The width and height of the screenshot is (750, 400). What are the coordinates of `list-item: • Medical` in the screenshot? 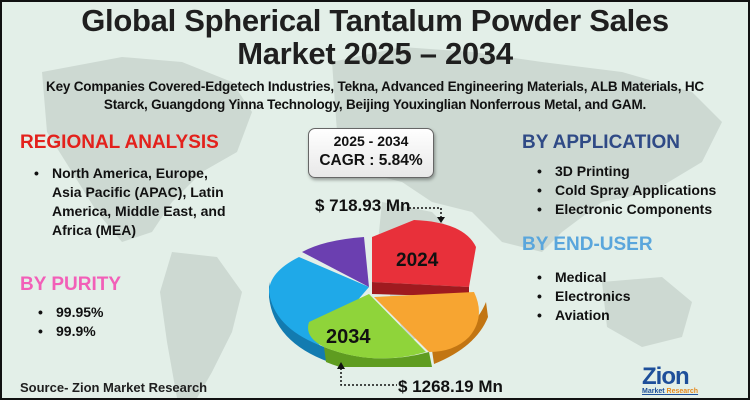 It's located at (583, 277).